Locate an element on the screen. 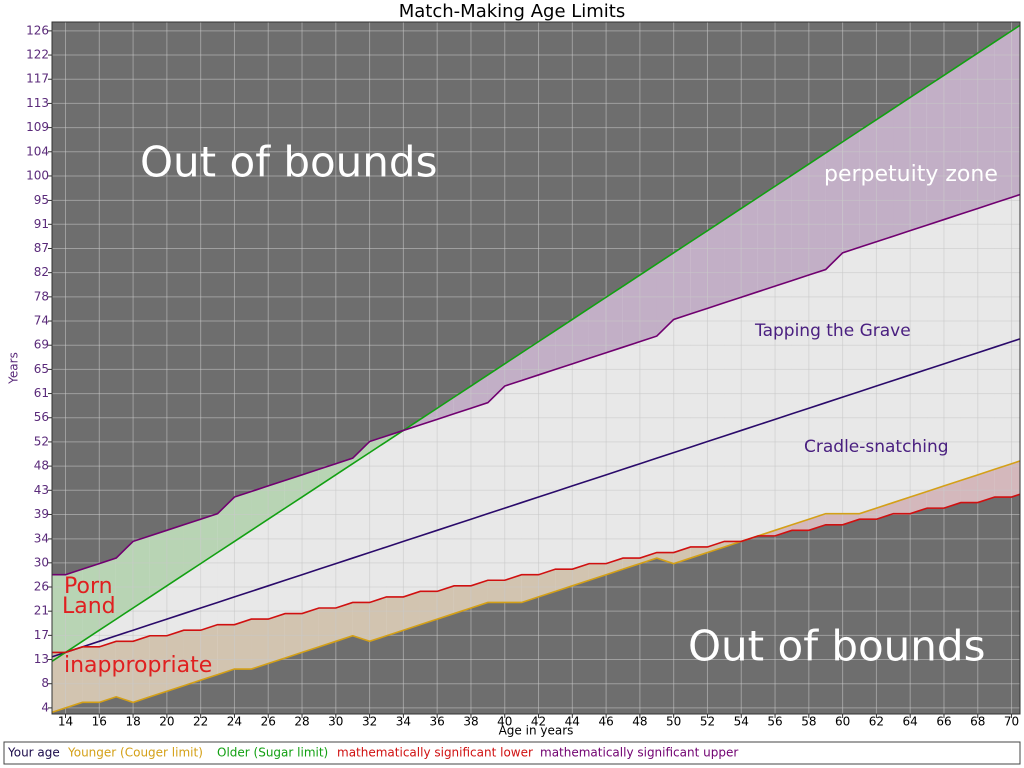  annotation: Cradle-snatching is located at coordinates (876, 447).